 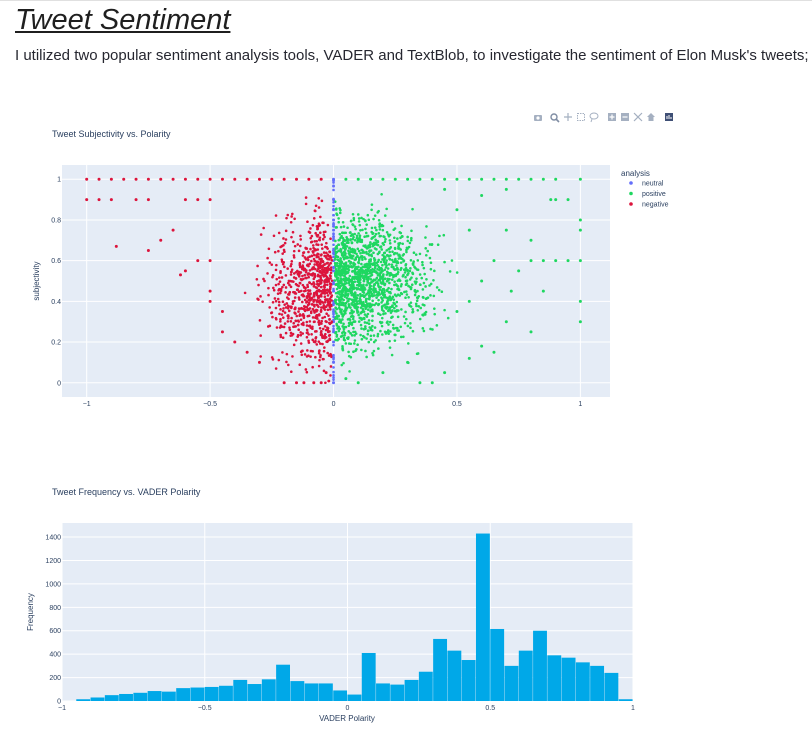 What do you see at coordinates (651, 117) in the screenshot?
I see `home-icon` at bounding box center [651, 117].